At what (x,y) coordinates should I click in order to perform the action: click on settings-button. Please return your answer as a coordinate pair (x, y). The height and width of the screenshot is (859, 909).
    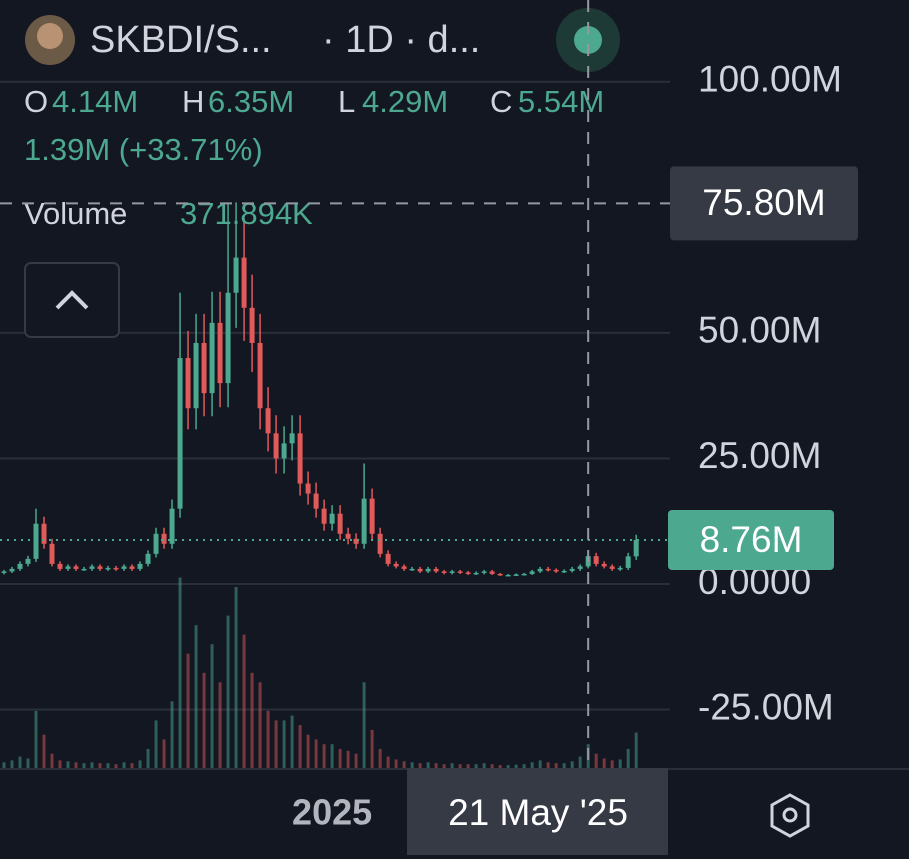
    Looking at the image, I should click on (790, 815).